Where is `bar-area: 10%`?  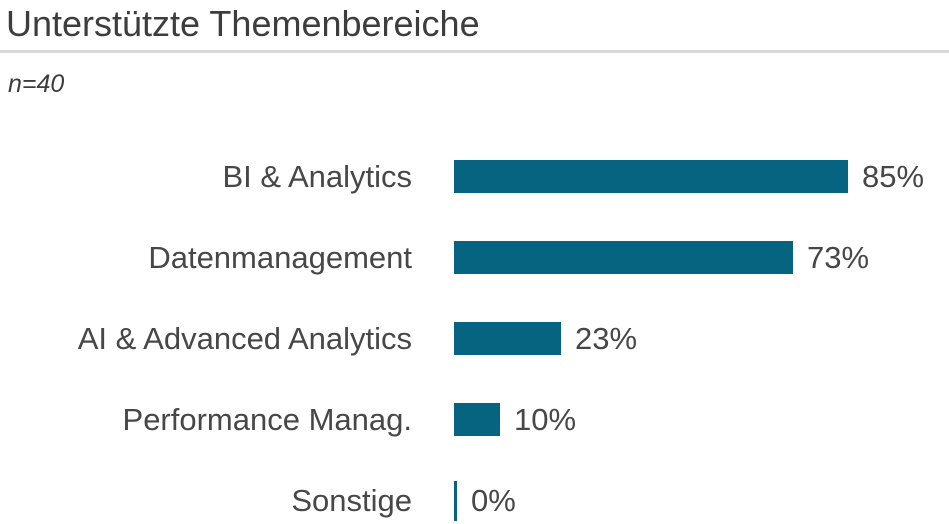
bar-area: 10% is located at coordinates (515, 420).